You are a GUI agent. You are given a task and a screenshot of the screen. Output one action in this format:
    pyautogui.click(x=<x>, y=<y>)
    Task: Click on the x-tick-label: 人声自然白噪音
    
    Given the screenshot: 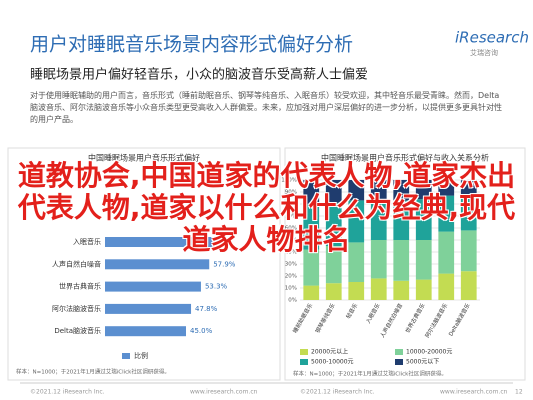 What is the action you would take?
    pyautogui.click(x=391, y=320)
    